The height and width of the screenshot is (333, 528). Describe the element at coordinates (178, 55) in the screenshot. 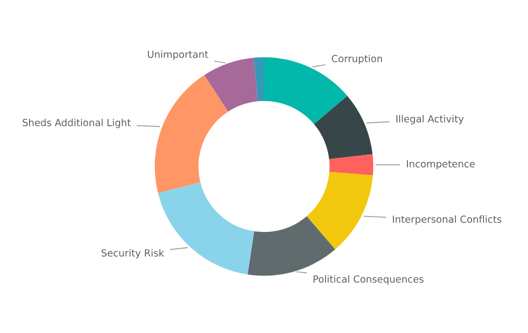

I see `slice-label: Unimportant` at that location.